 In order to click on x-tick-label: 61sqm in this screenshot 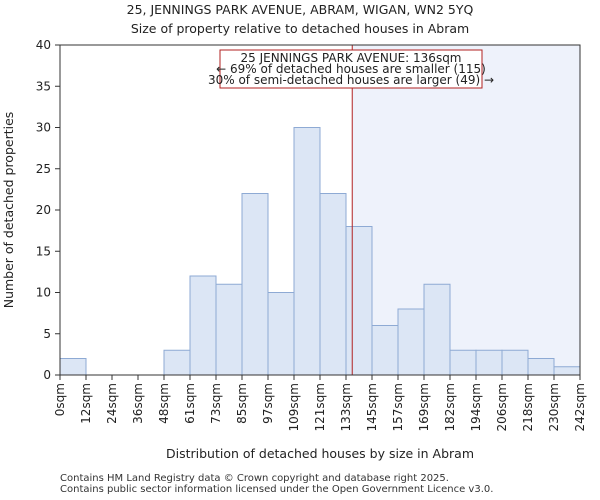, I will do `click(190, 403)`.